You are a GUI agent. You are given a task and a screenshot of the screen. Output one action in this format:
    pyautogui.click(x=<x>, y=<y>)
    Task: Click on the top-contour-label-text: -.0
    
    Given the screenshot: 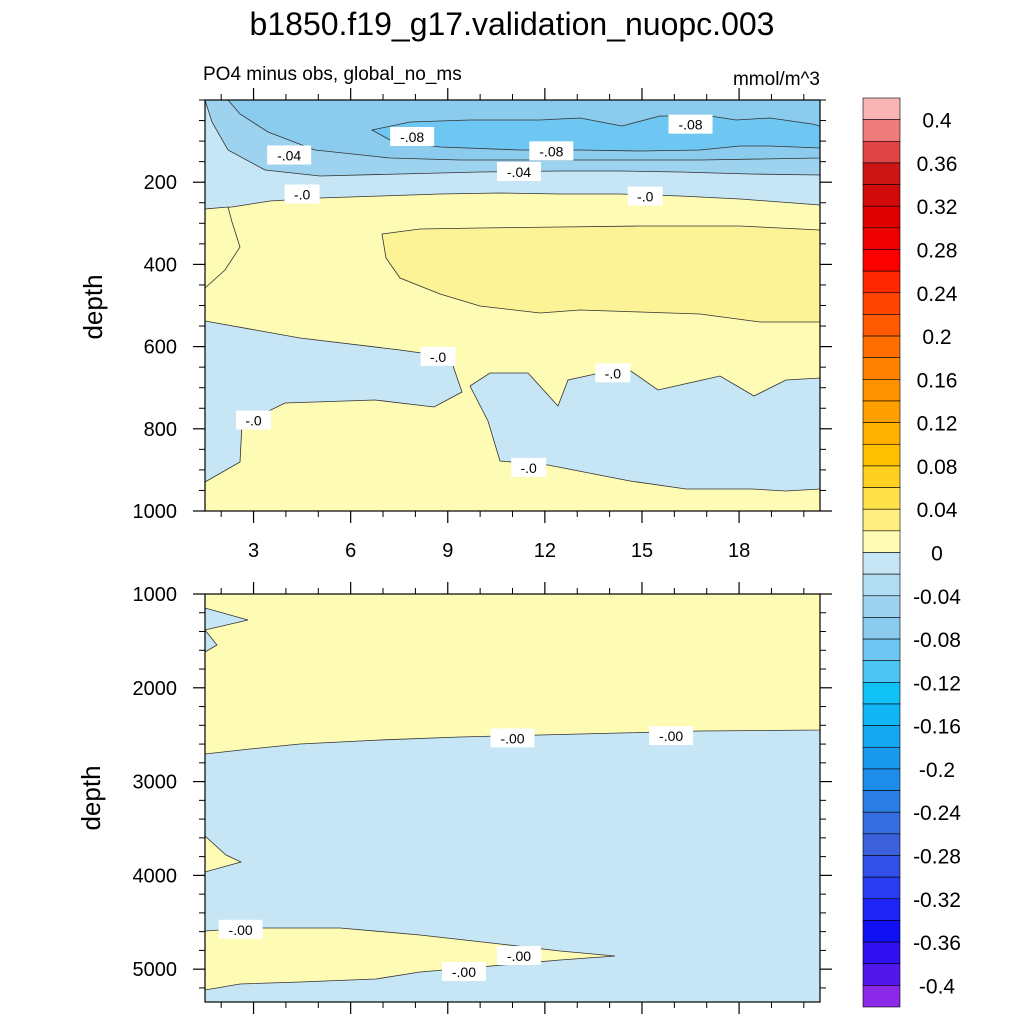 What is the action you would take?
    pyautogui.click(x=438, y=357)
    